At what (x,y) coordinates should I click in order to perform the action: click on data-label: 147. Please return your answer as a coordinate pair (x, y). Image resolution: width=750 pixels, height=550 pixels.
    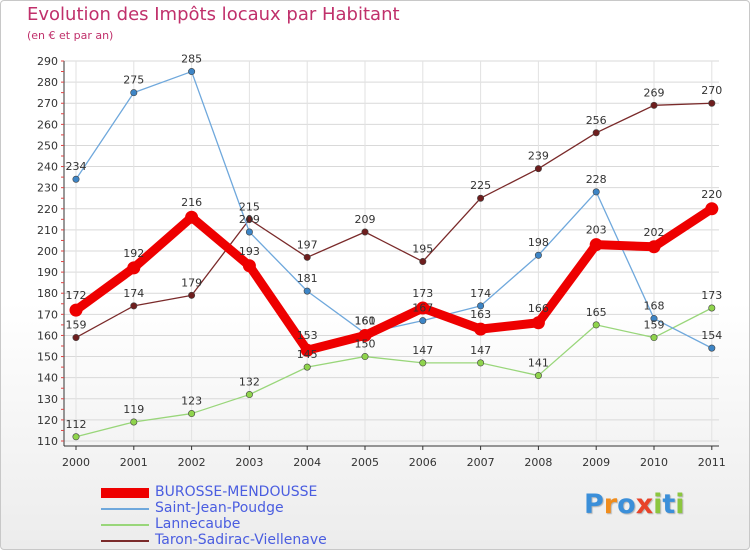
    Looking at the image, I should click on (480, 350).